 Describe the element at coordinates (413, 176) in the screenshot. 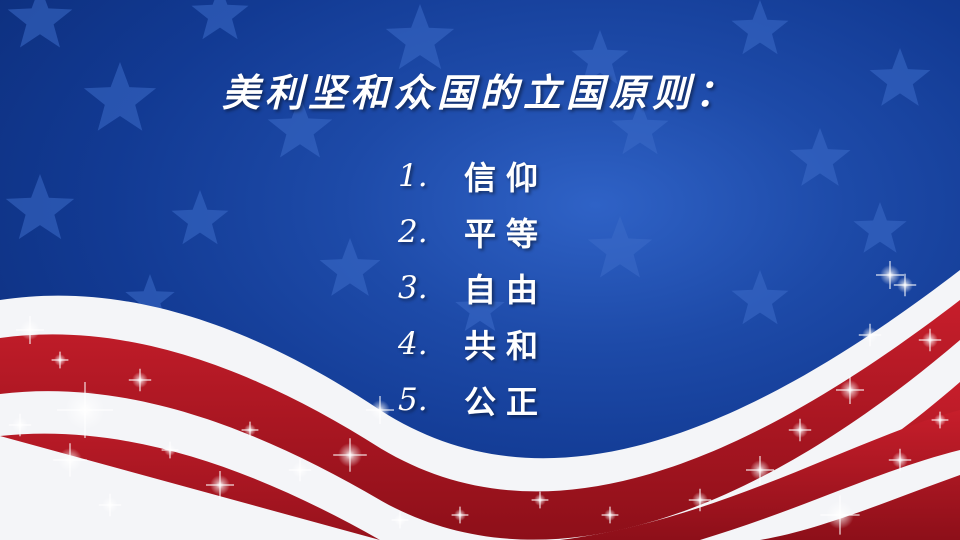

I see `item-number: 1.` at that location.